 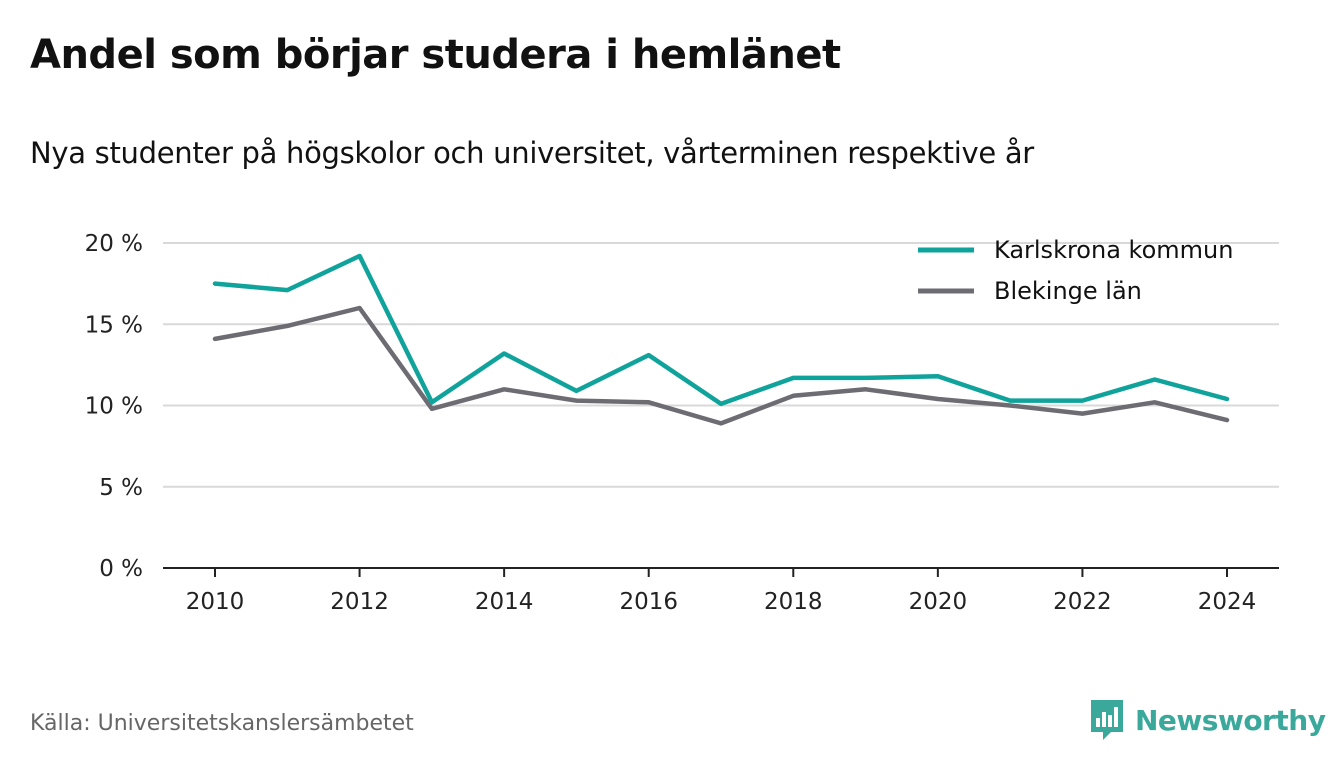 What do you see at coordinates (1082, 602) in the screenshot?
I see `x-tick-label: 2022` at bounding box center [1082, 602].